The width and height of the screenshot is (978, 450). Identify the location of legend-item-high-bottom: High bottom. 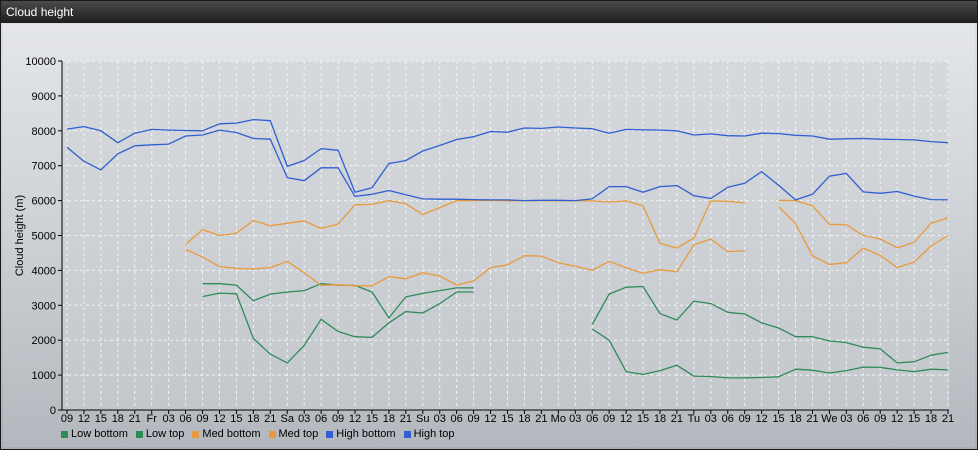
(361, 434).